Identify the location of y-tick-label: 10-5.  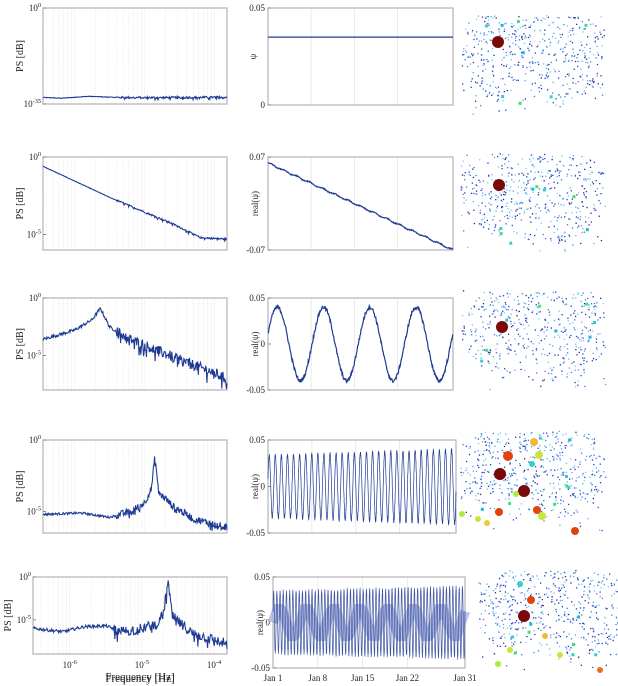
(34, 355).